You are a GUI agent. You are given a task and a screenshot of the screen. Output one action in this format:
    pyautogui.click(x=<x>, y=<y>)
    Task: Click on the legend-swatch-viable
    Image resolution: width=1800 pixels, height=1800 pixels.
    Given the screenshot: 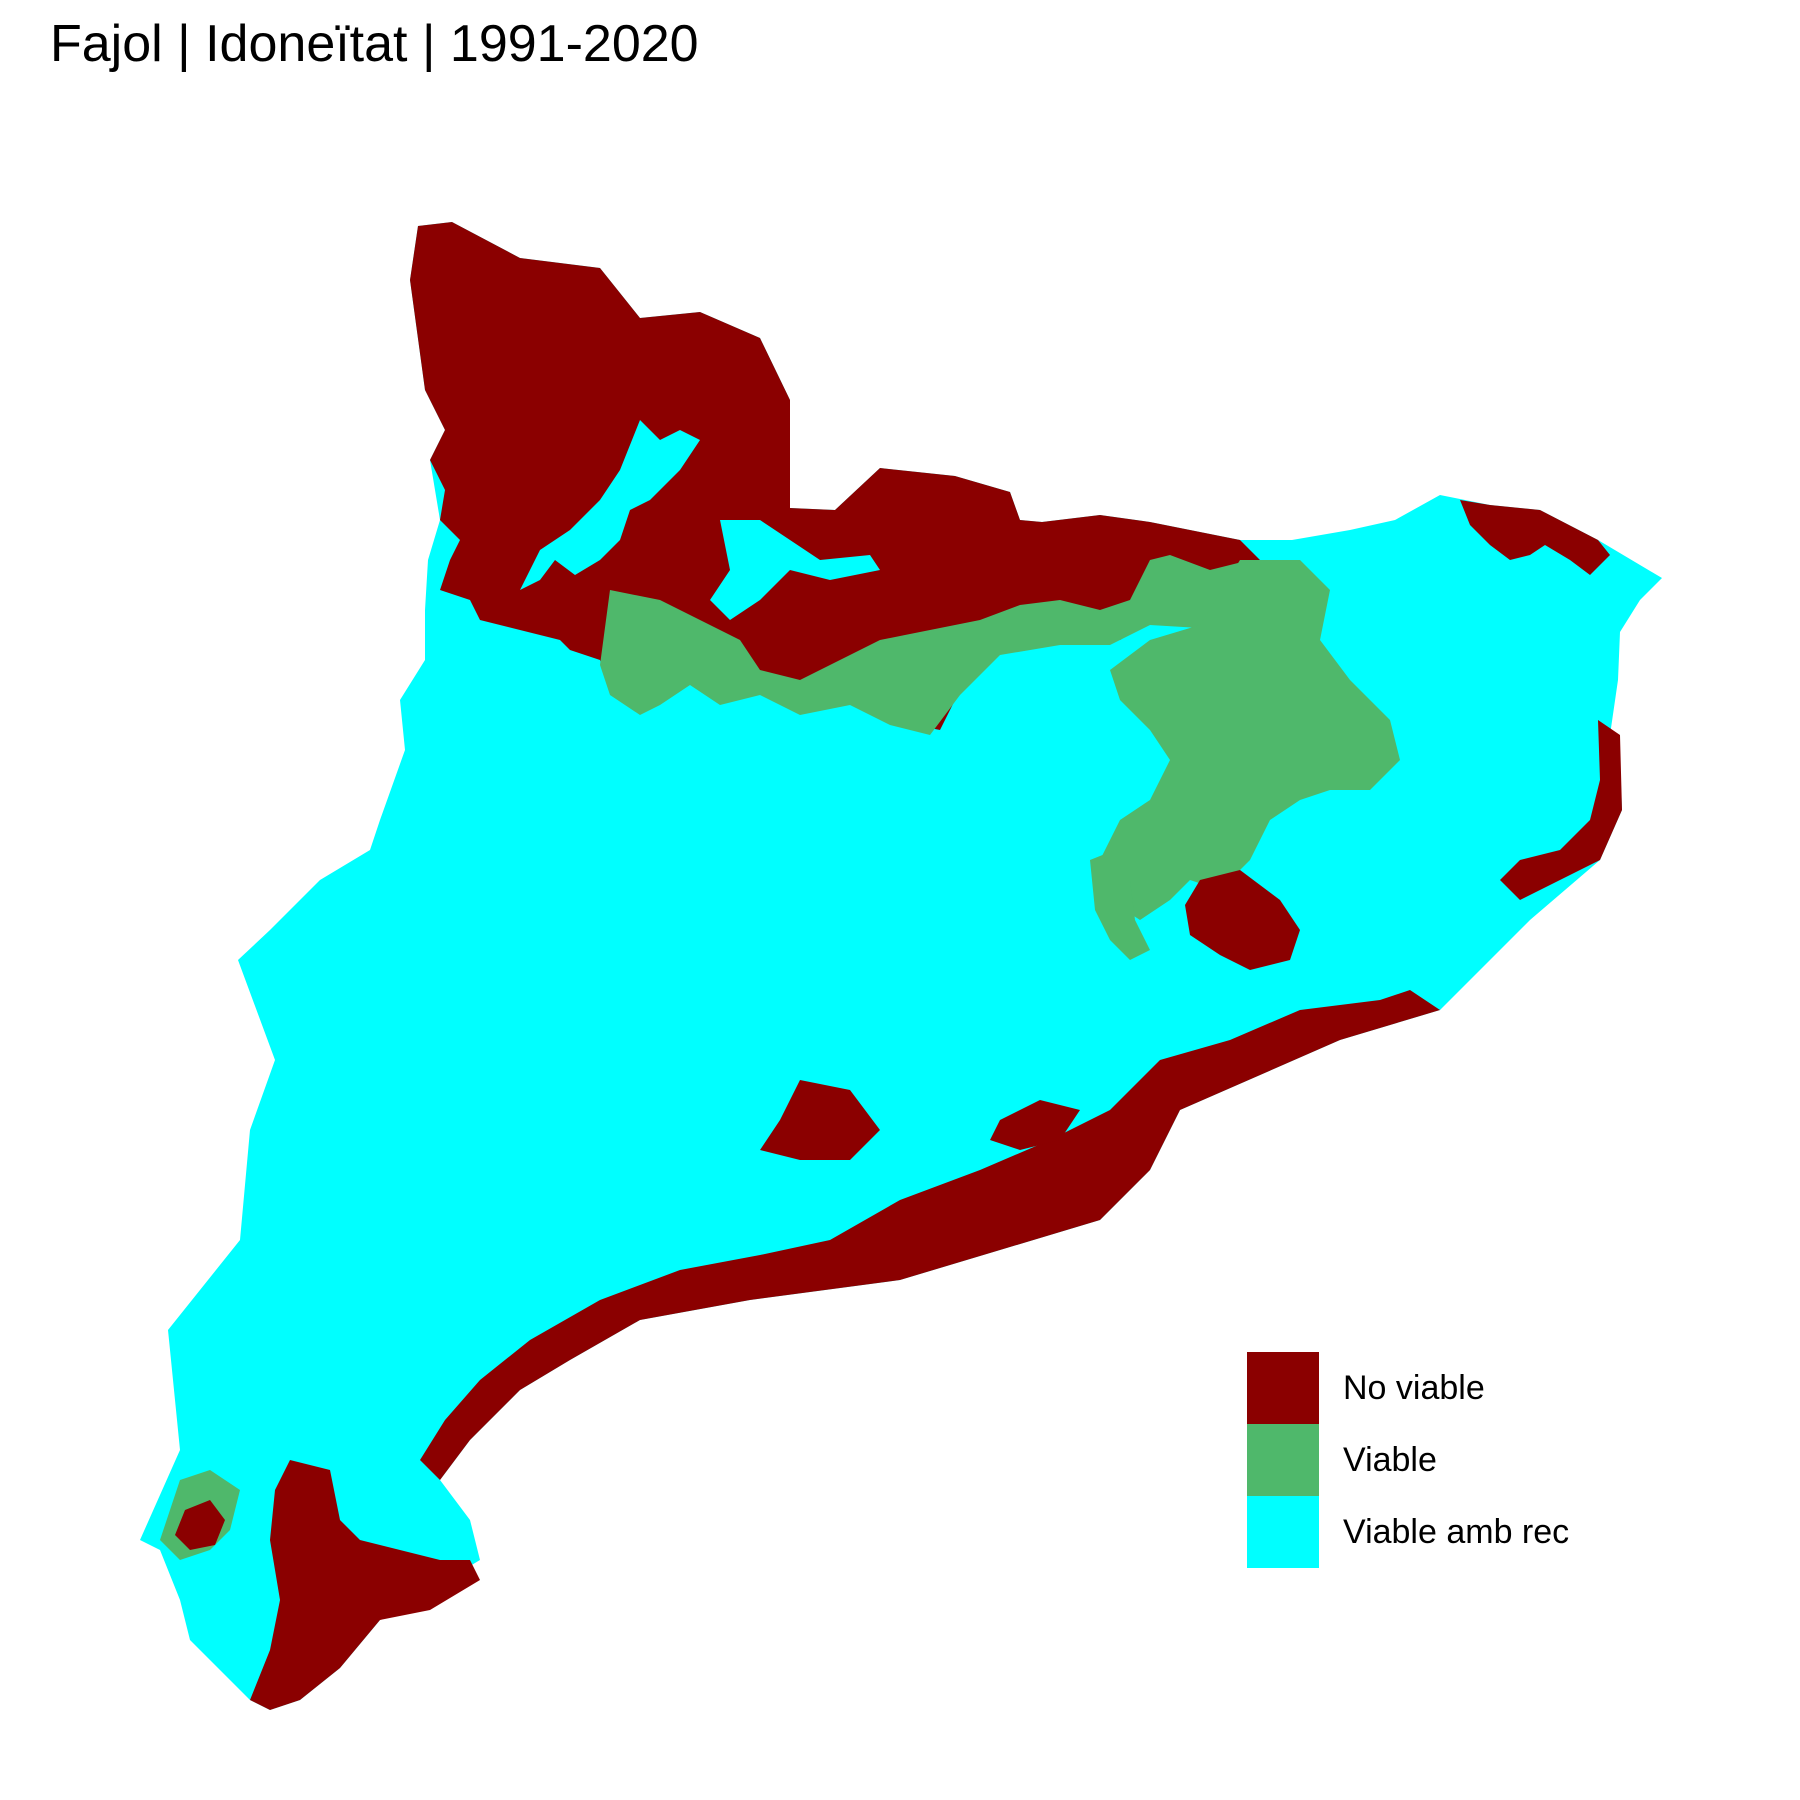 What is the action you would take?
    pyautogui.click(x=1283, y=1460)
    